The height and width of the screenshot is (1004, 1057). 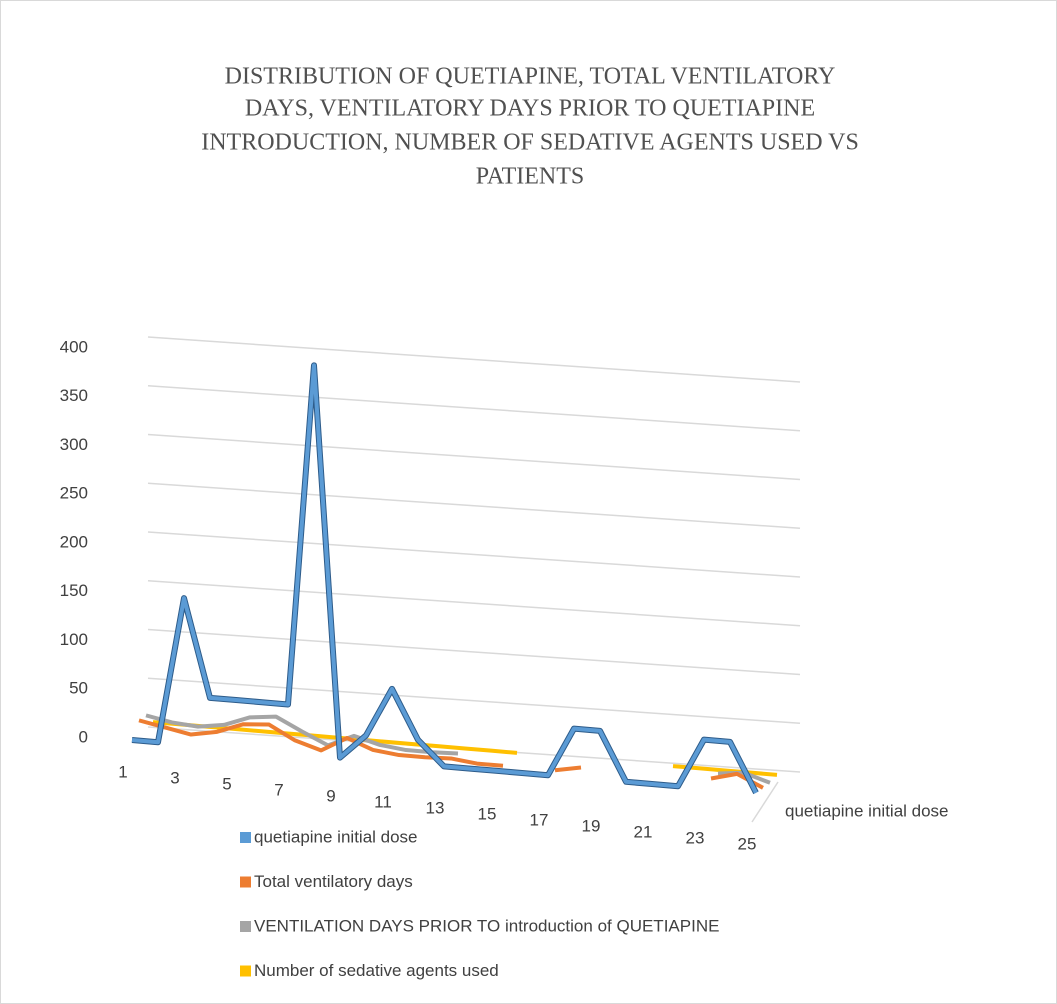 What do you see at coordinates (591, 825) in the screenshot?
I see `x-tick-label: 19` at bounding box center [591, 825].